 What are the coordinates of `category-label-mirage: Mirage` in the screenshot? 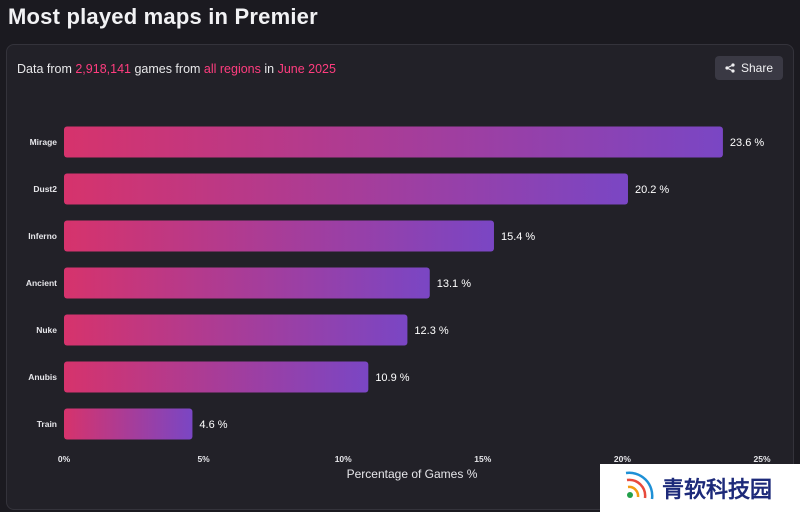 It's located at (44, 142).